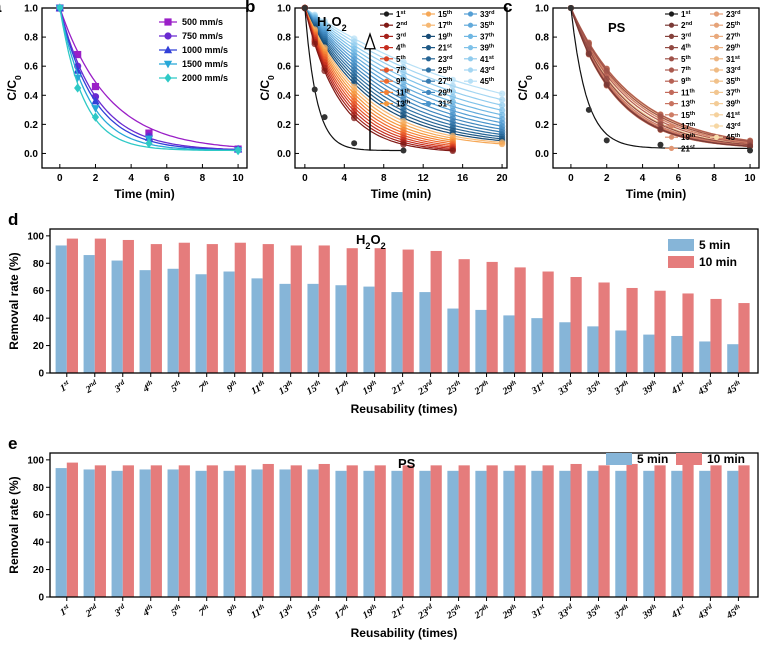 The width and height of the screenshot is (768, 653). Describe the element at coordinates (404, 409) in the screenshot. I see `panel-d-xlabel: Reusability (times)` at that location.